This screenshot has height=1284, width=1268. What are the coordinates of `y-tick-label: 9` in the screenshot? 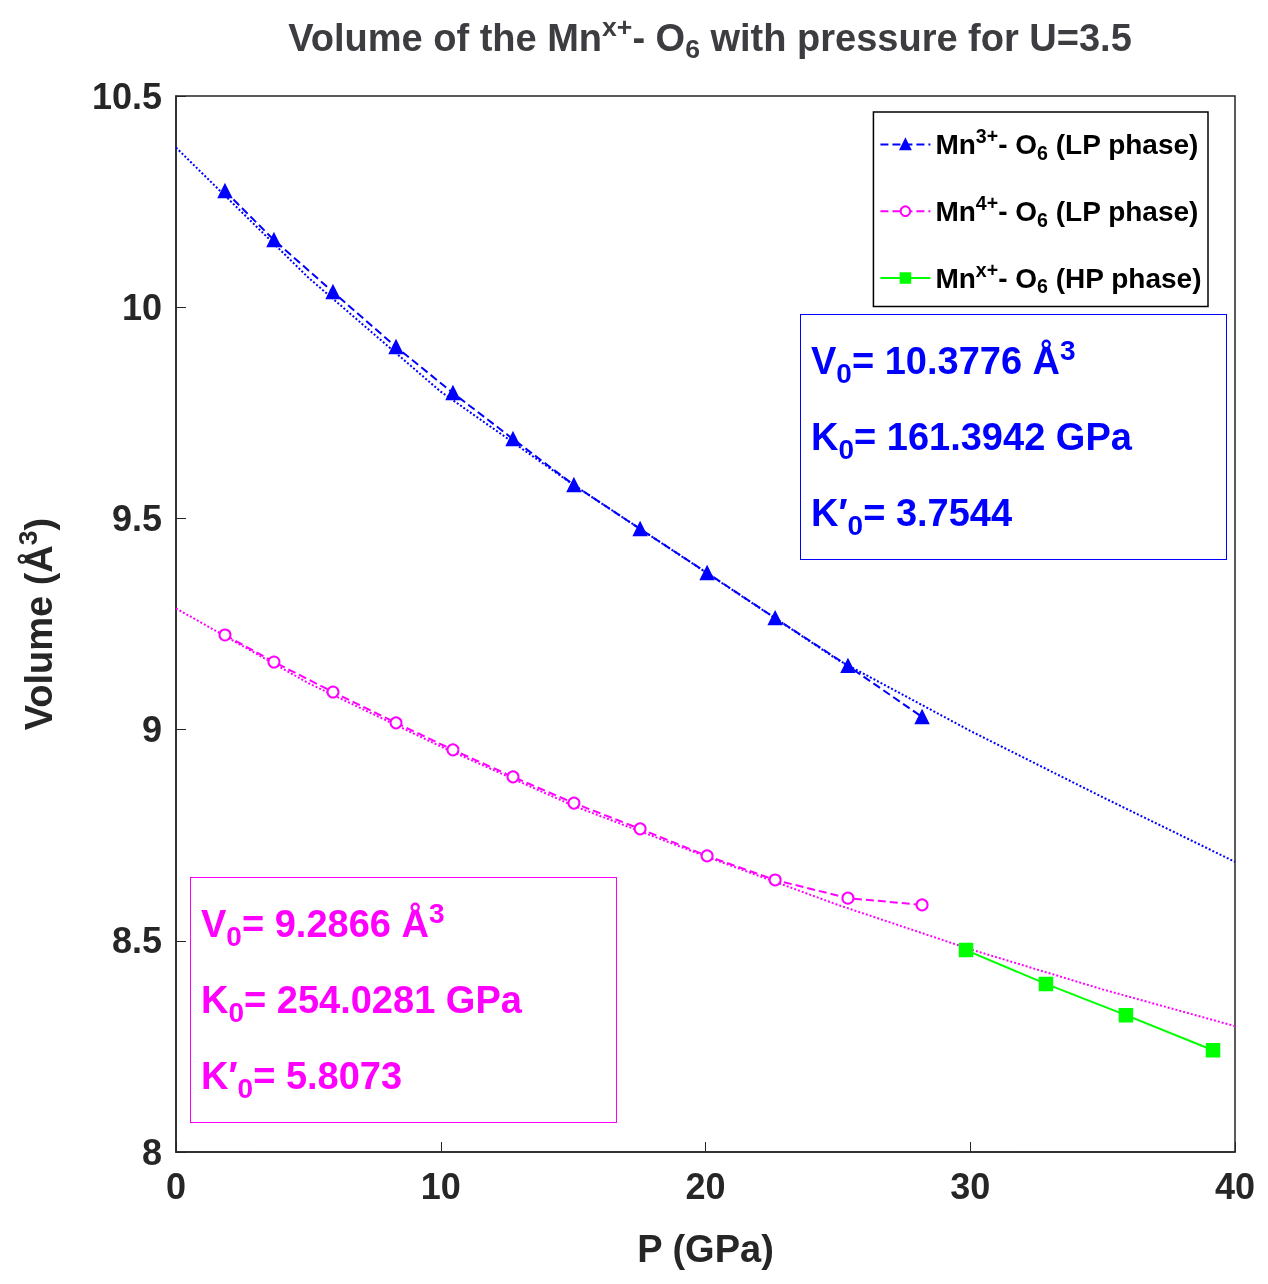 It's located at (151, 730).